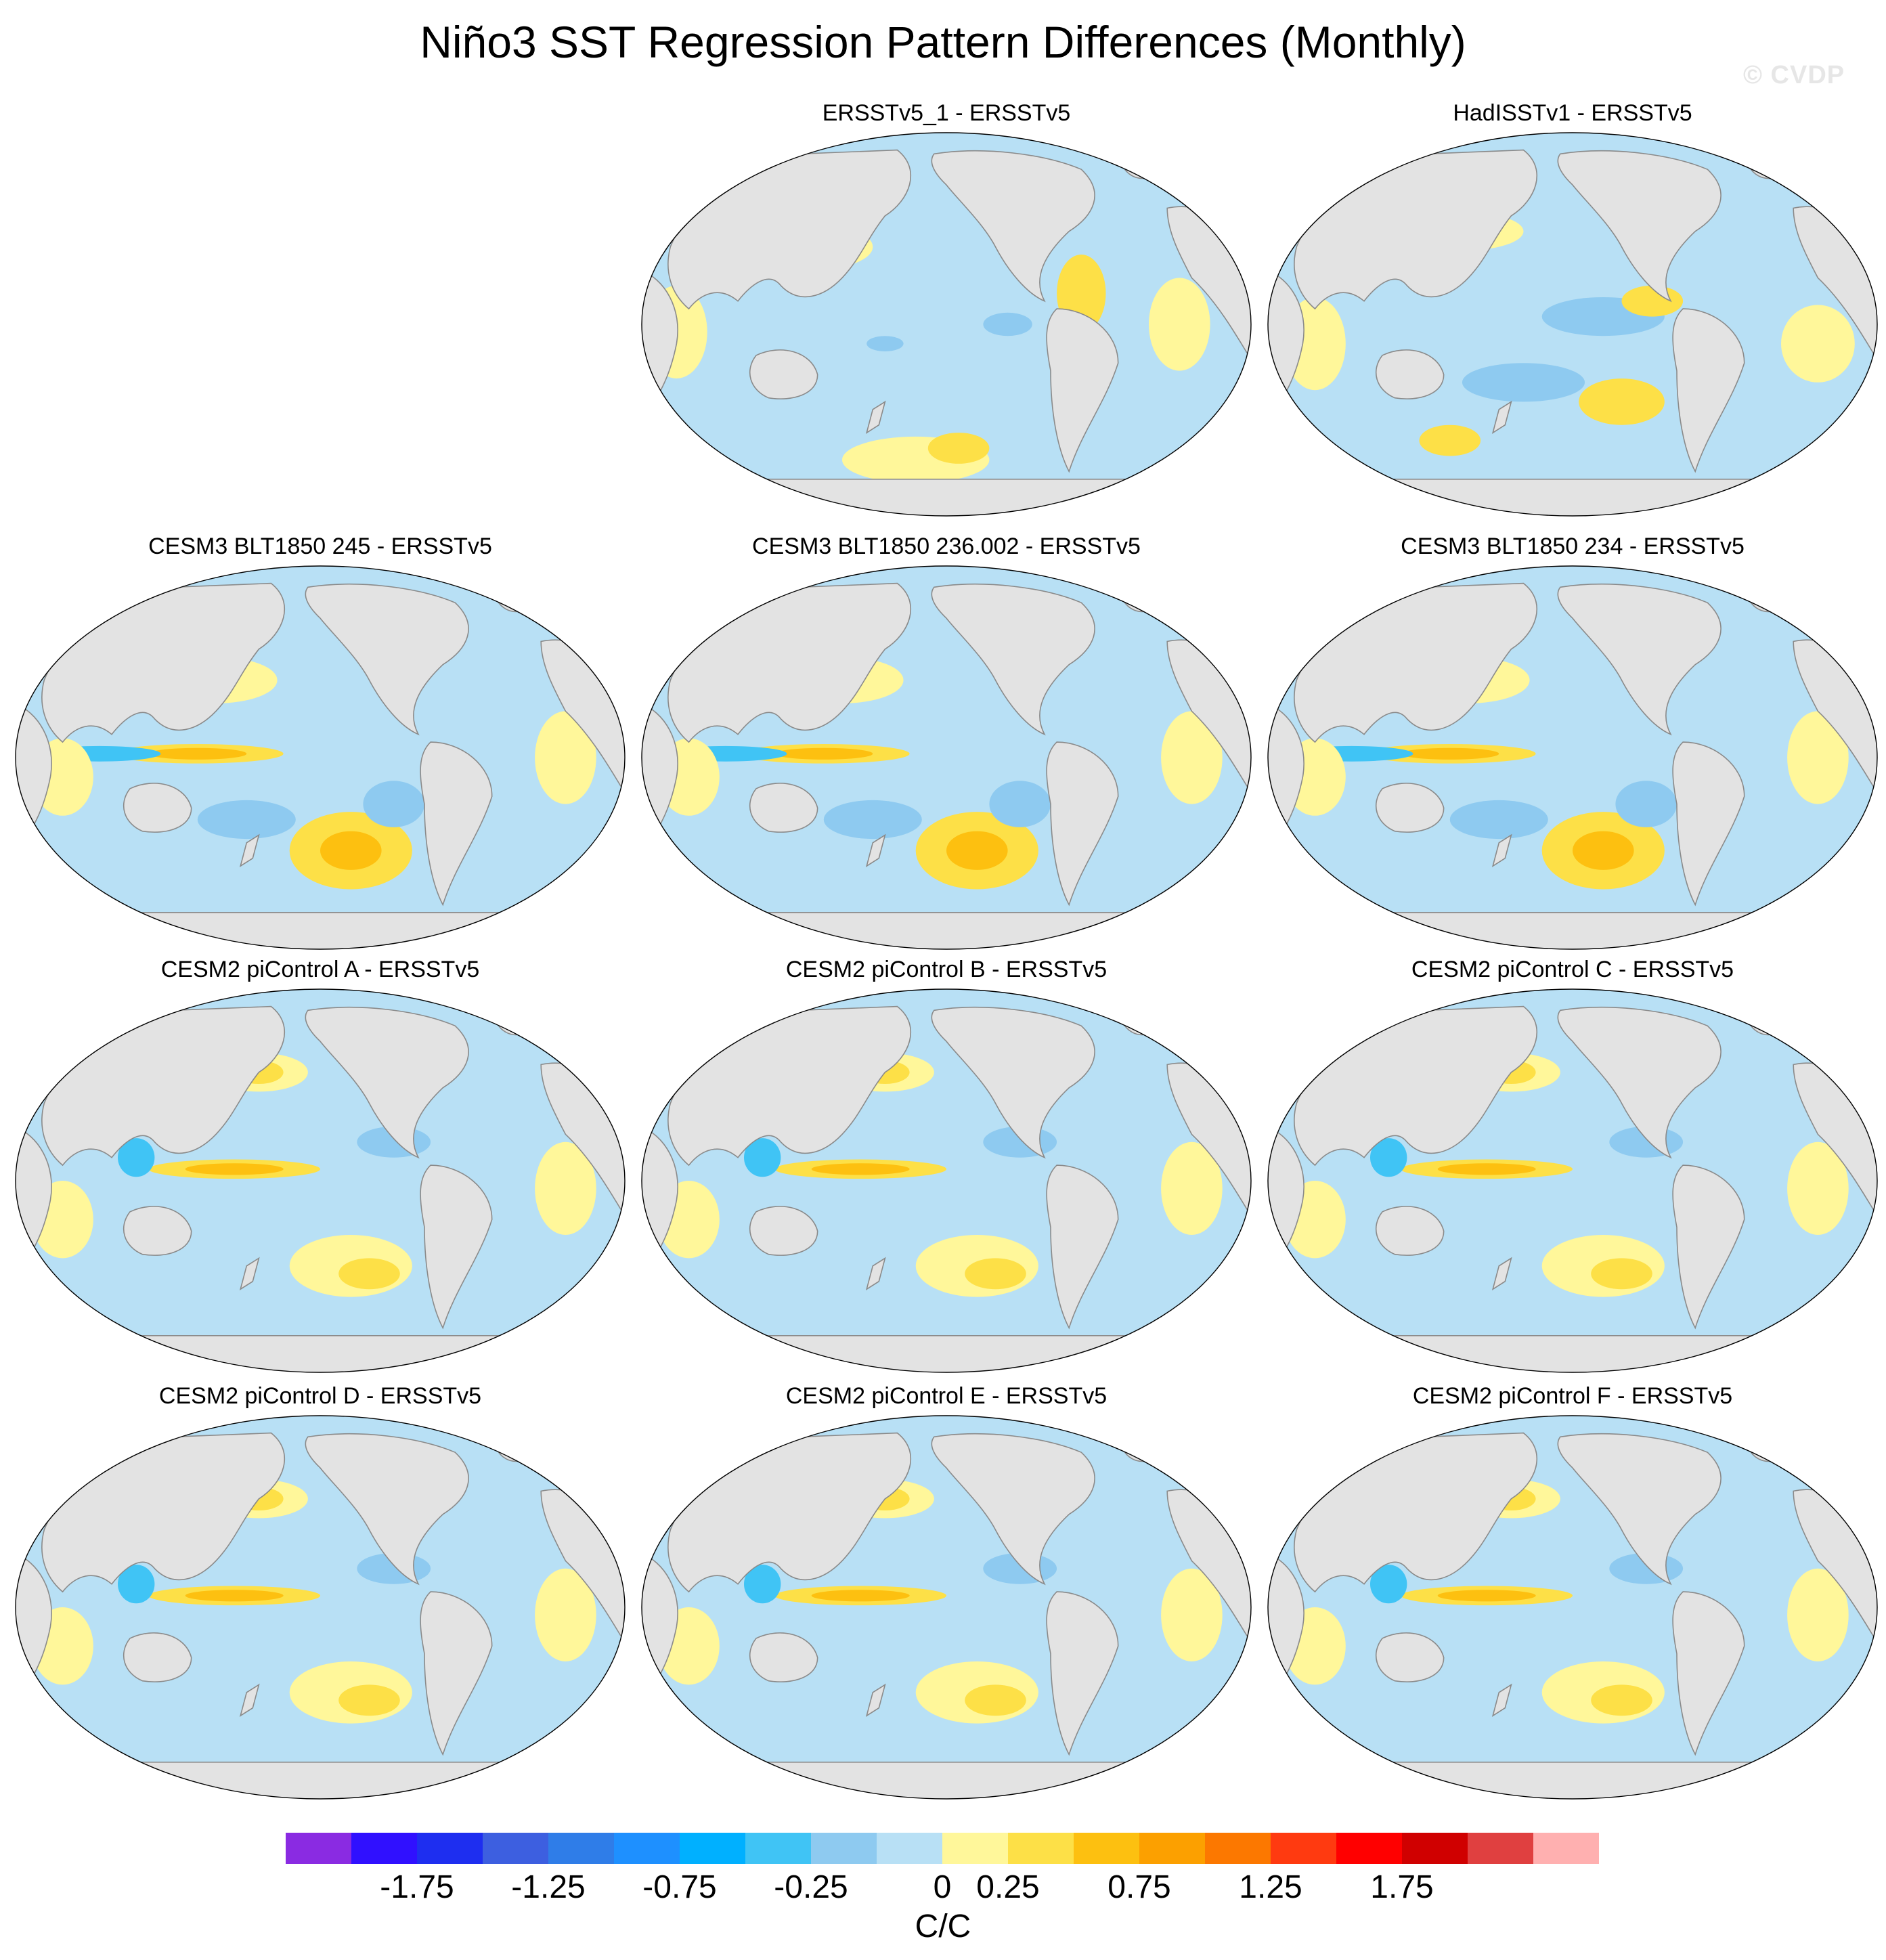 Image resolution: width=1886 pixels, height=1960 pixels. I want to click on panel-title: CESM2 piControl F - ERSSTv5, so click(1572, 1396).